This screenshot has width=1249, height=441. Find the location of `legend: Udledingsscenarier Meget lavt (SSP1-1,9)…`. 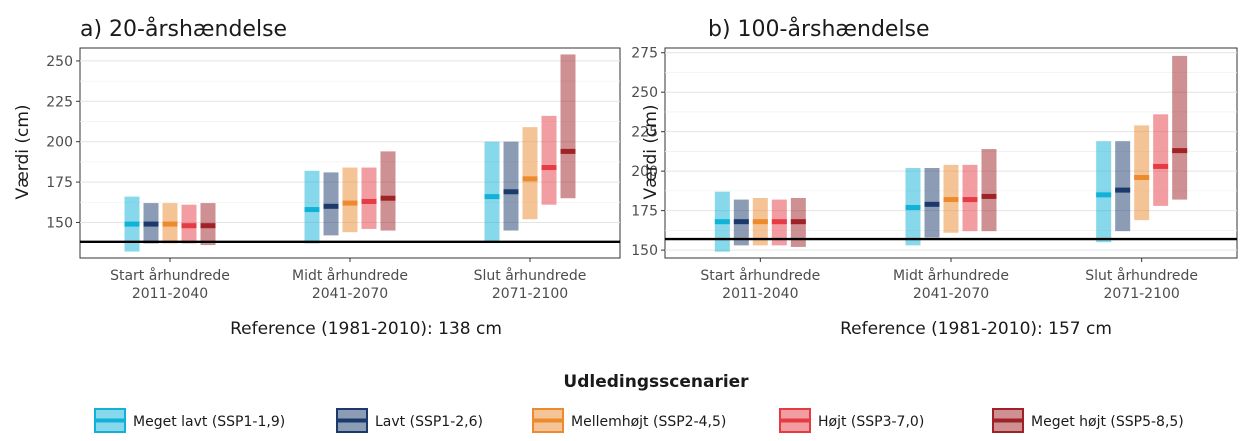

legend: Udledingsscenarier Meget lavt (SSP1-1,9)… is located at coordinates (639, 402).